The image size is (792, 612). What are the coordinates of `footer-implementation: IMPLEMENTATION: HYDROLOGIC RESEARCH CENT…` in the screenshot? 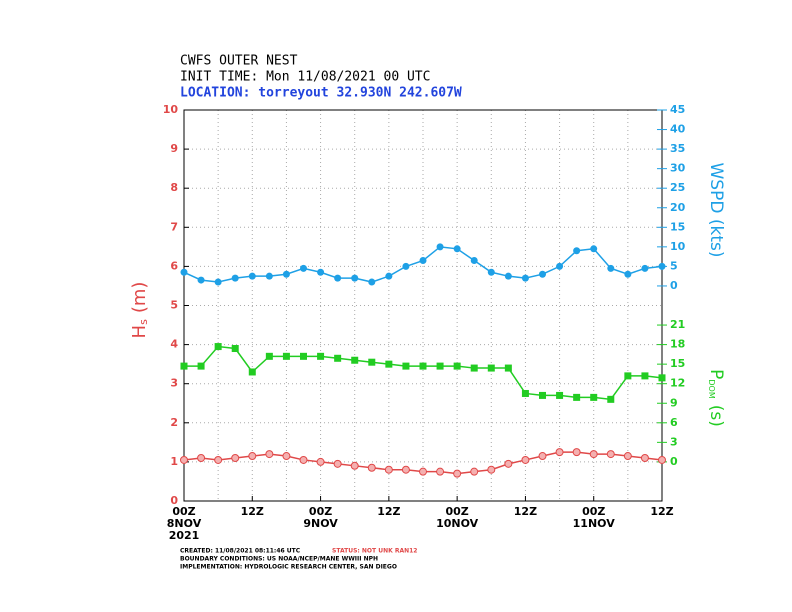 It's located at (288, 567).